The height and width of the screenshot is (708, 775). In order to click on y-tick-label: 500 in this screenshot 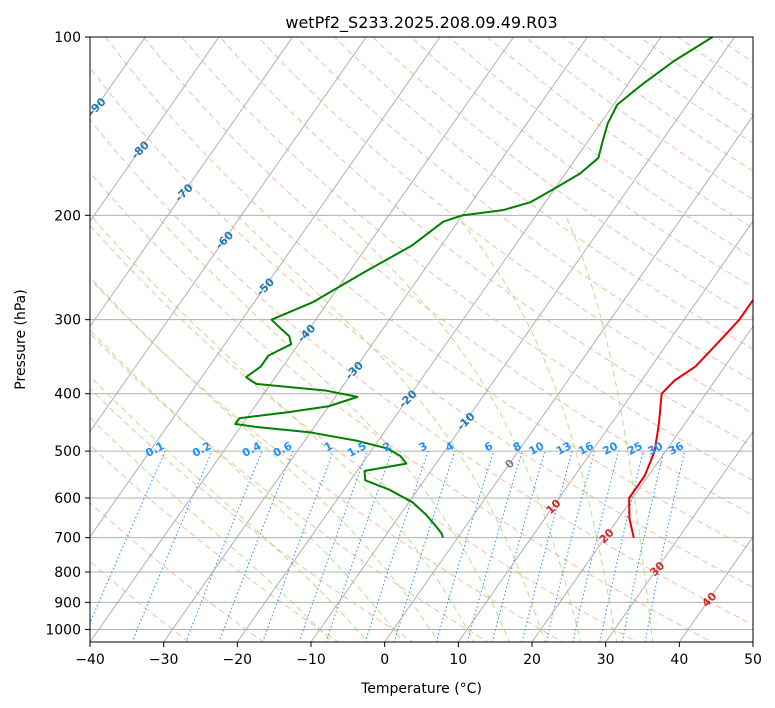, I will do `click(67, 452)`.